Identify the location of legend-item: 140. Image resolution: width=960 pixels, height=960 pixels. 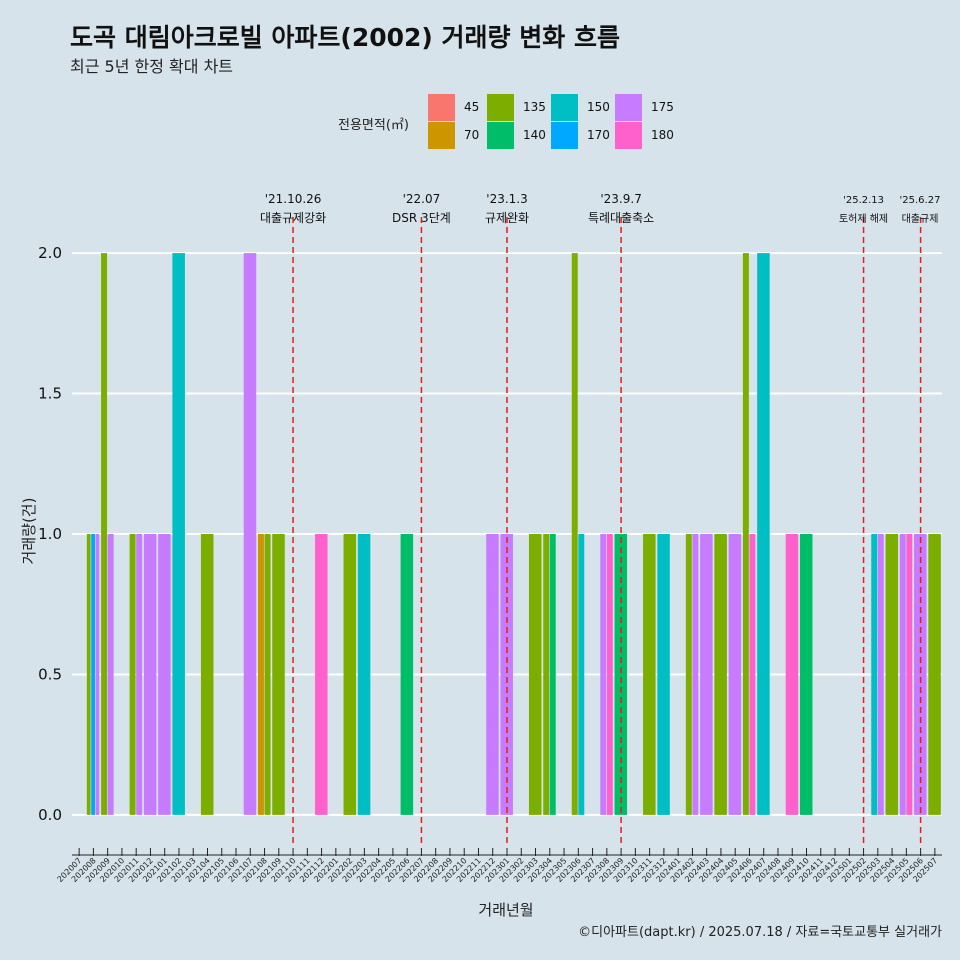
(516, 135).